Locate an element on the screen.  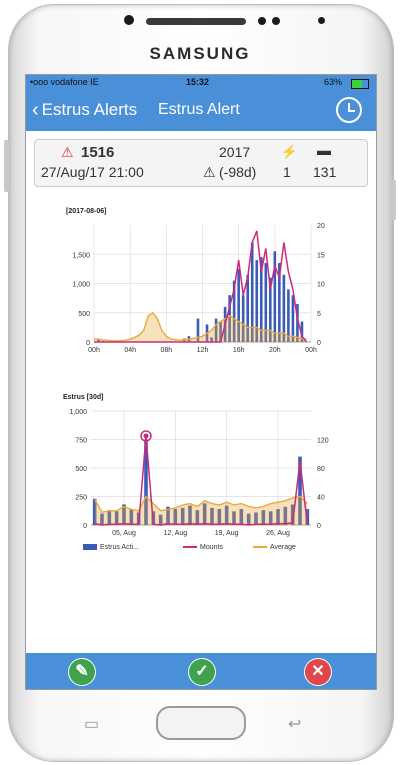
dim-value: 131 is located at coordinates (325, 172).